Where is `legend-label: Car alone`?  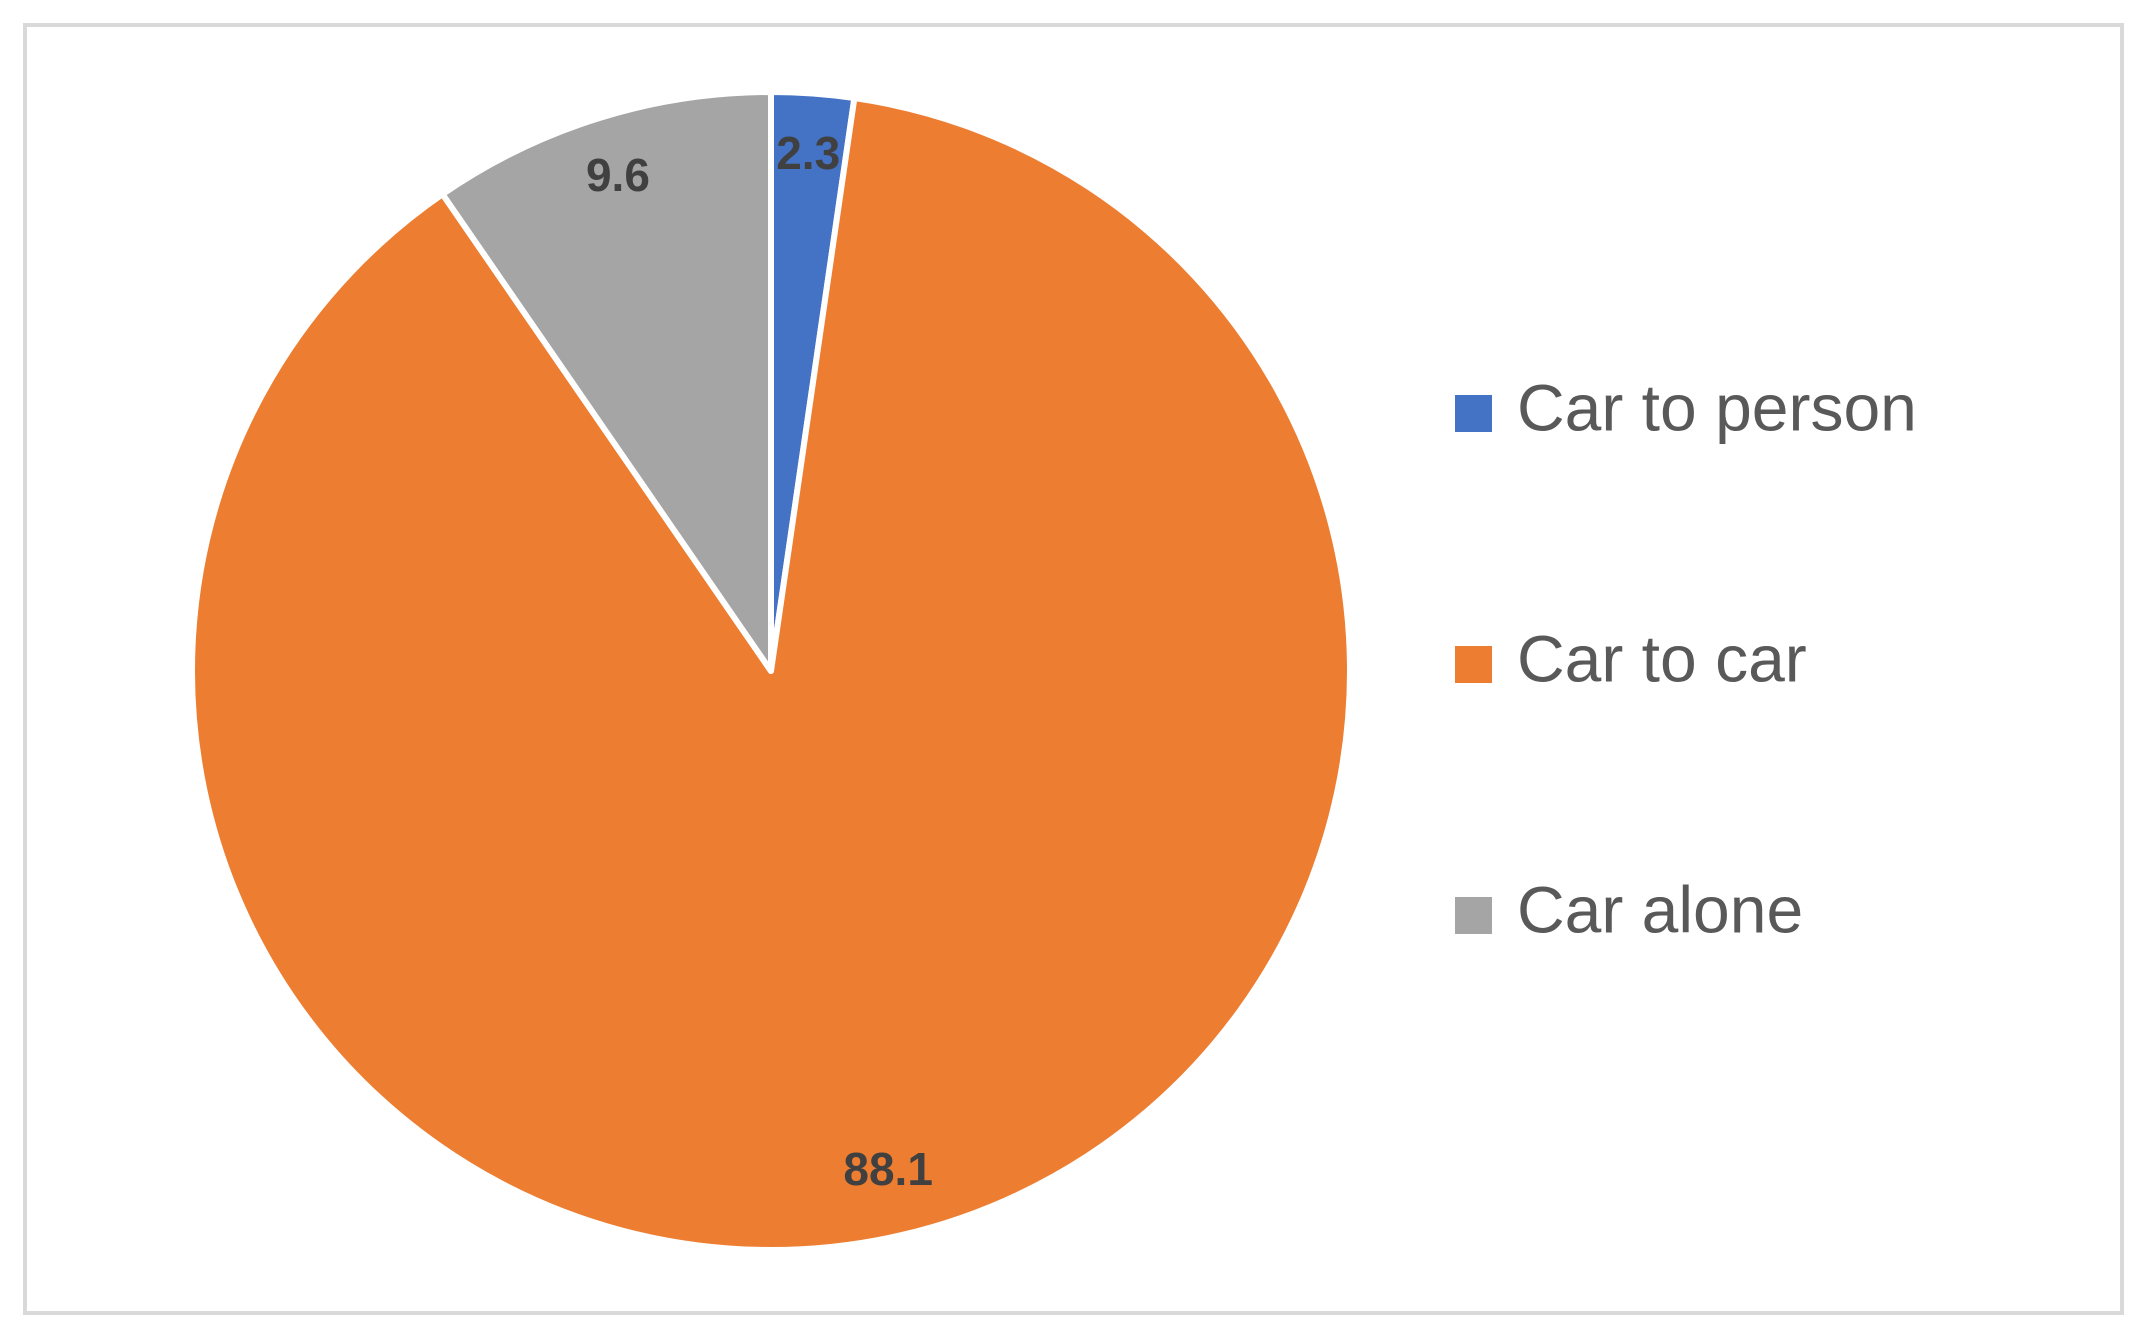
legend-label: Car alone is located at coordinates (1660, 909).